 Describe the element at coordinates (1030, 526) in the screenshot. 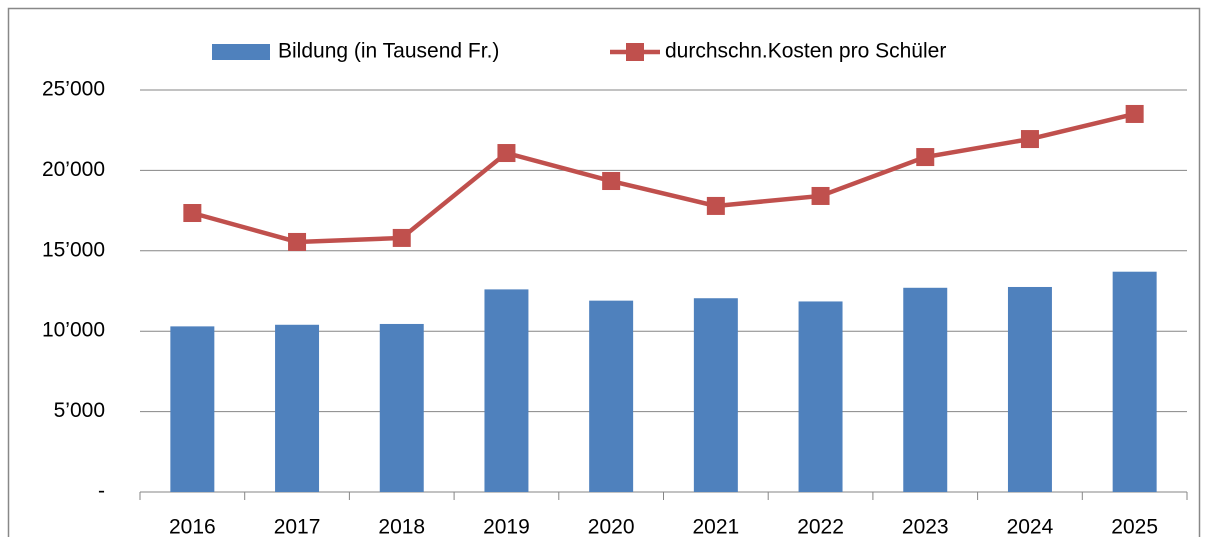

I see `x-tick-label: 2024` at that location.